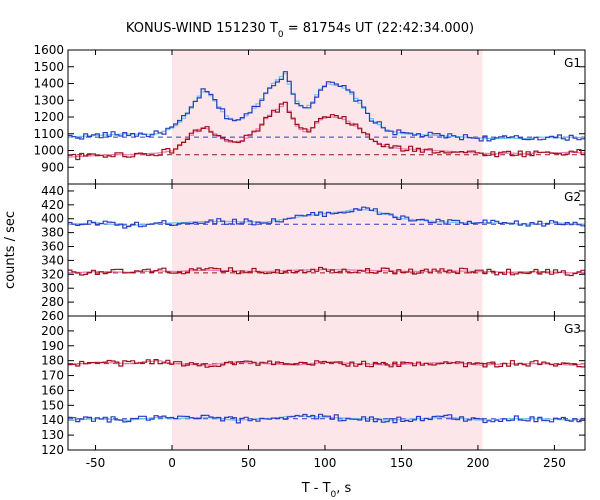 The height and width of the screenshot is (500, 600). I want to click on y-tick-label: 280, so click(52, 302).